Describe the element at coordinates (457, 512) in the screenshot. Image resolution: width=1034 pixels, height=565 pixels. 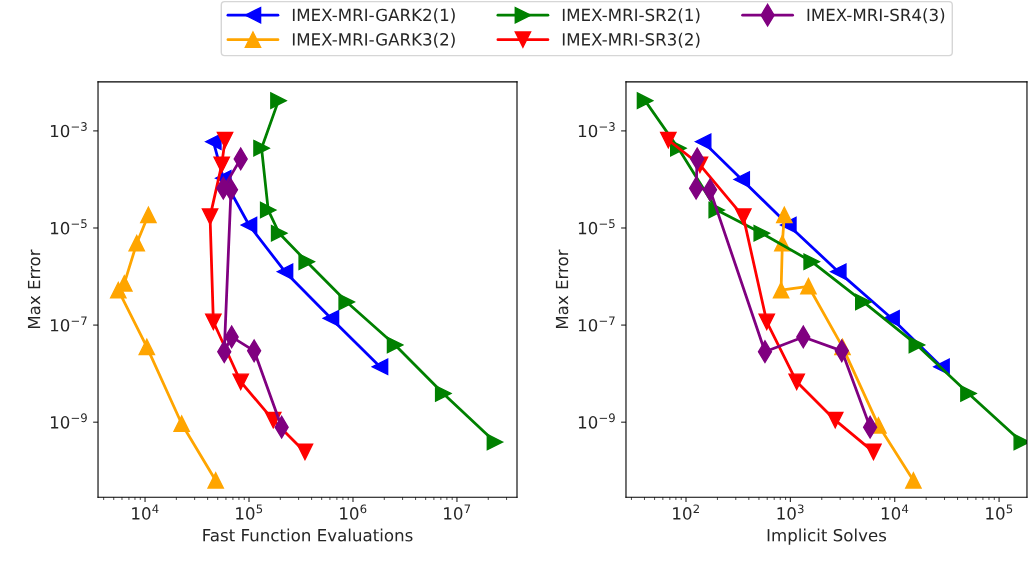
I see `x-tick-label: 10$^{7}$` at that location.